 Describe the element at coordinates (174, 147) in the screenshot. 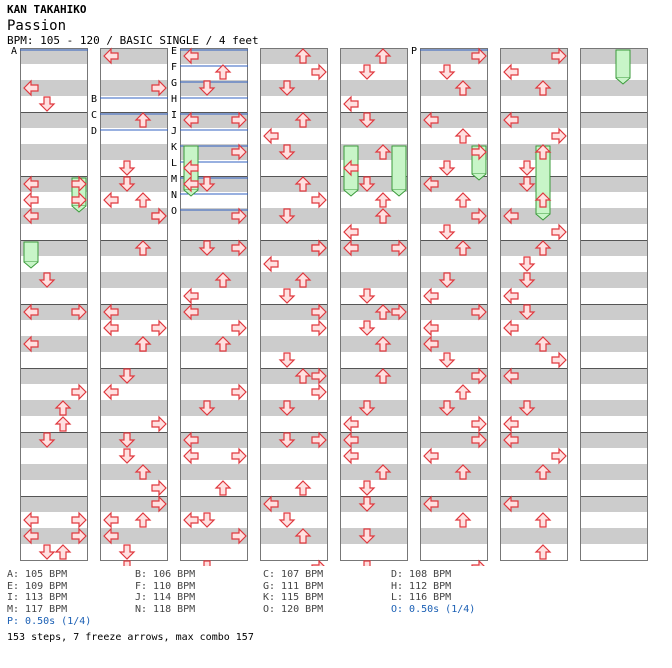

I see `marker-label-K: K` at that location.